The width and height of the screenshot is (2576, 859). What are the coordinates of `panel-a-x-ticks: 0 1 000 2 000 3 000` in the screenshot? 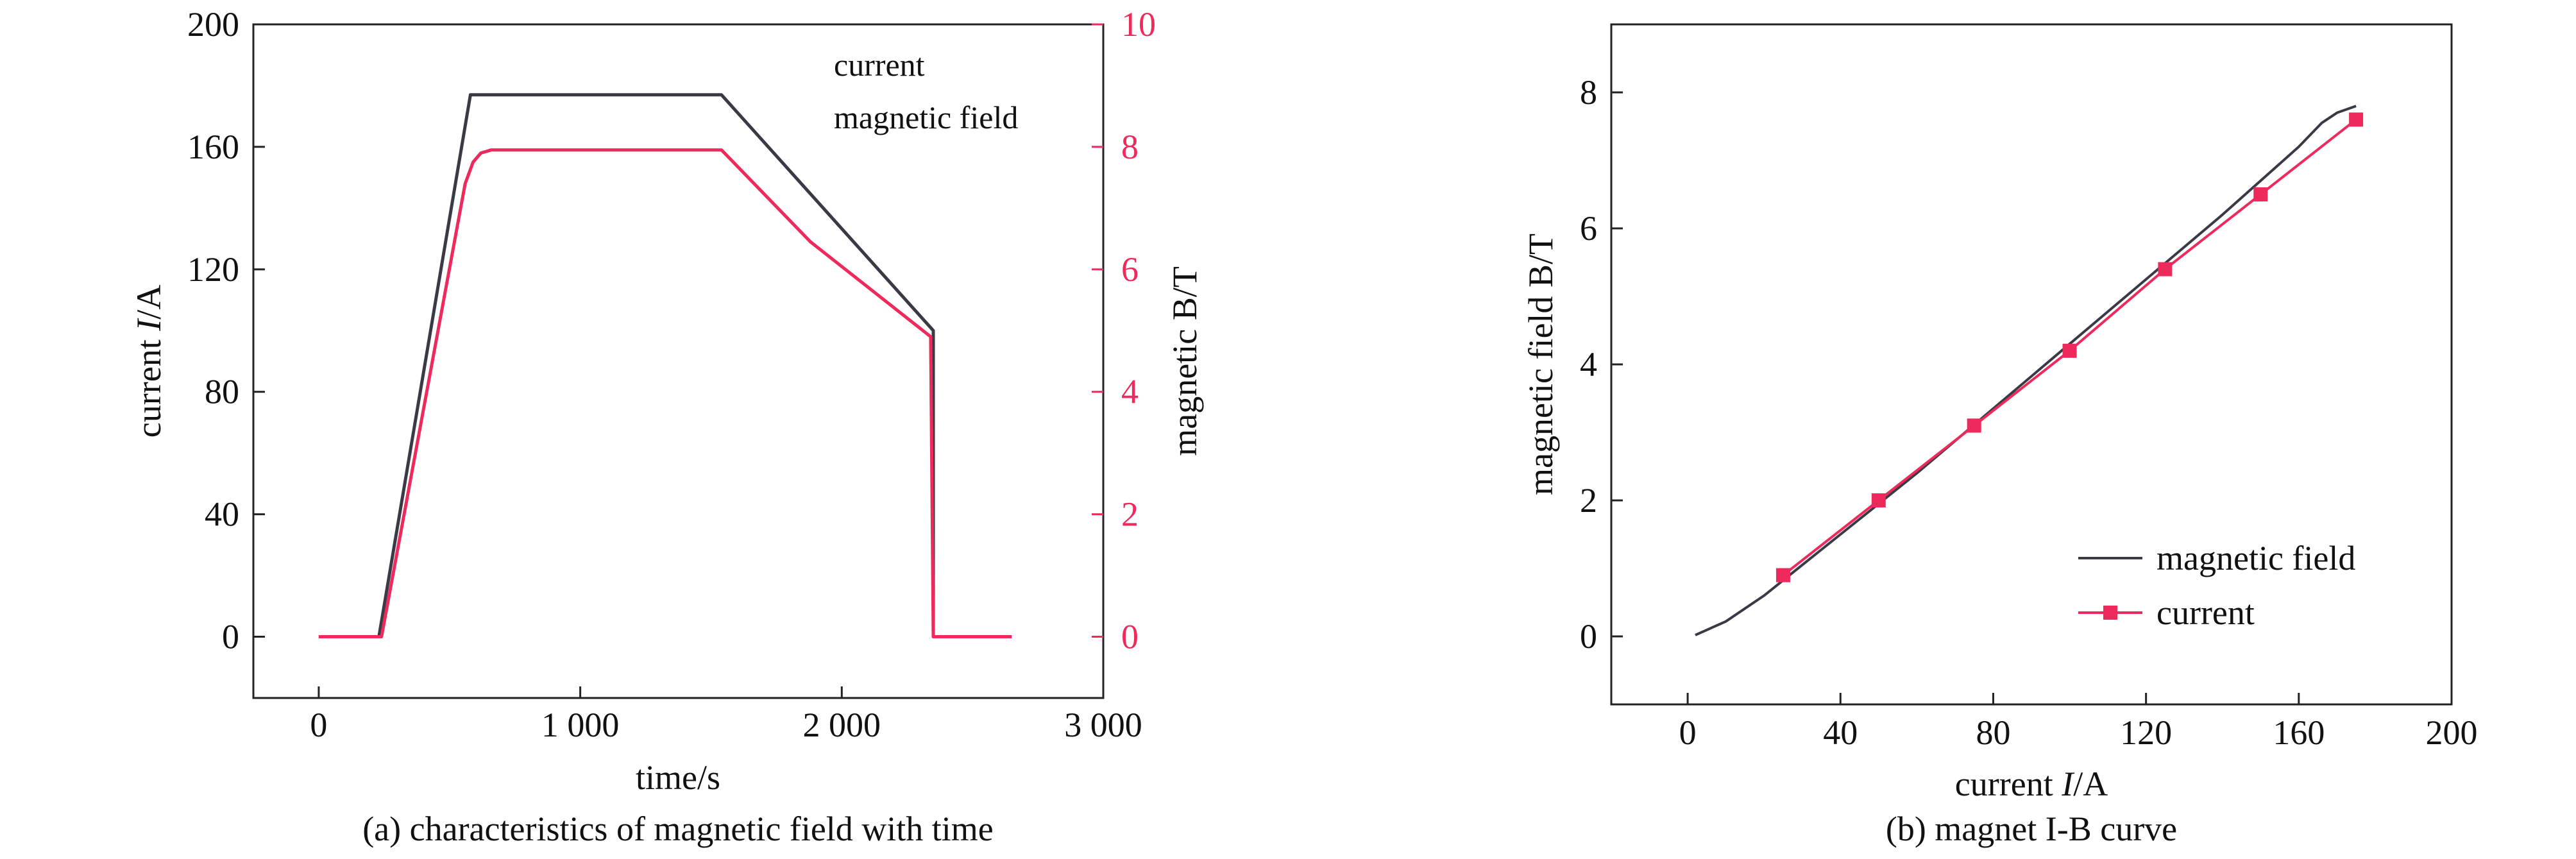 It's located at (726, 715).